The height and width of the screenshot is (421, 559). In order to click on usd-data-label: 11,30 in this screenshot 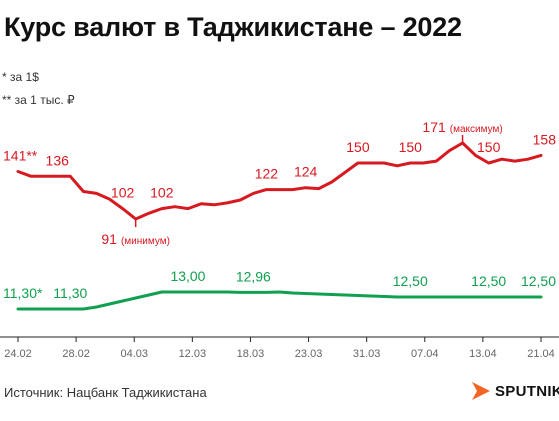, I will do `click(70, 293)`.